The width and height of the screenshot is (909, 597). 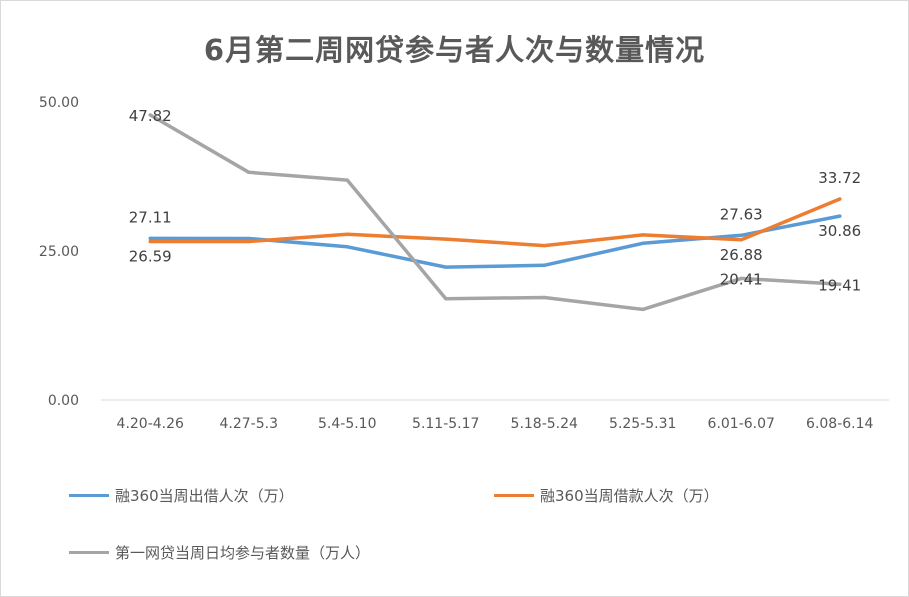 I want to click on data-label: 47.82, so click(x=150, y=116).